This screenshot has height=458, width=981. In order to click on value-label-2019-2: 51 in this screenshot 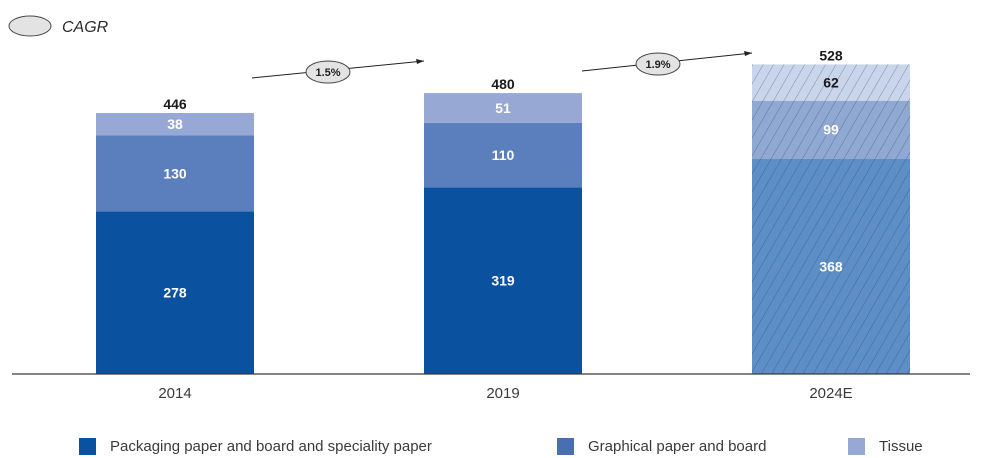, I will do `click(503, 108)`.